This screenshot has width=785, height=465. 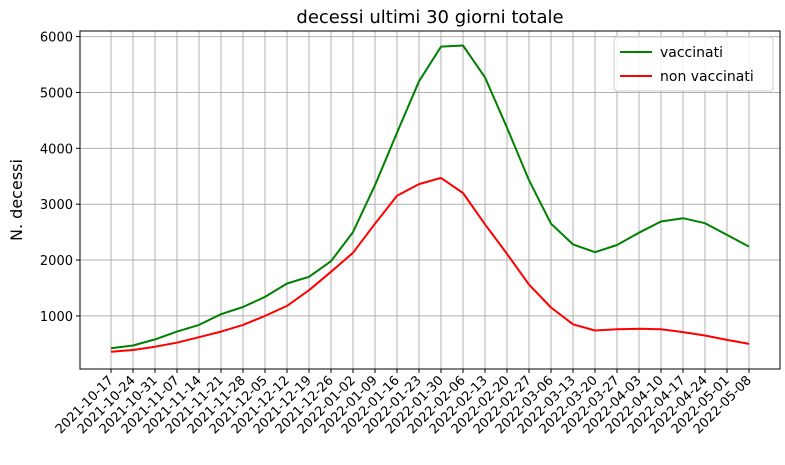 I want to click on y-tick-label: 1000, so click(x=56, y=317).